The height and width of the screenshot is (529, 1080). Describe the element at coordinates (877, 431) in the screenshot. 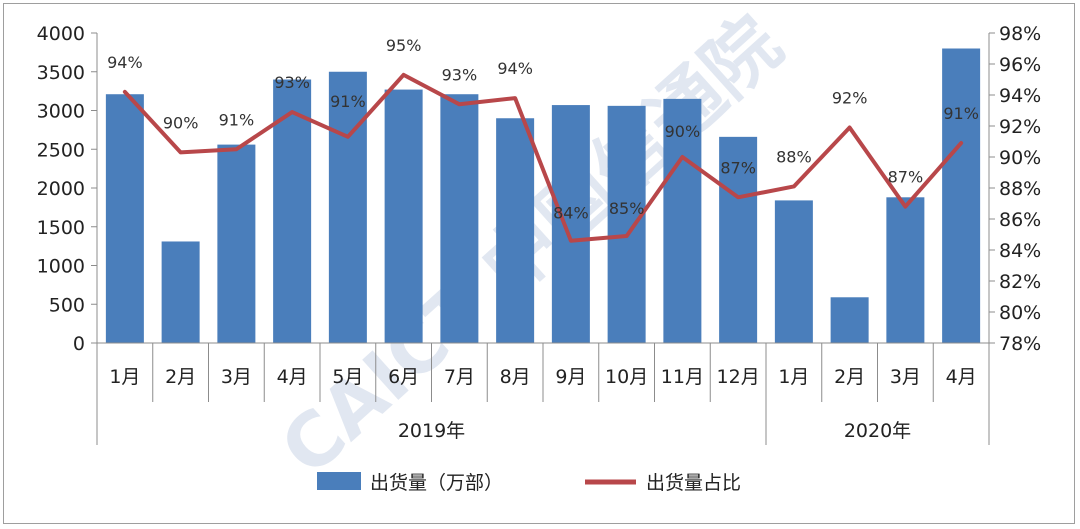

I see `x-group-label: 2020年` at that location.